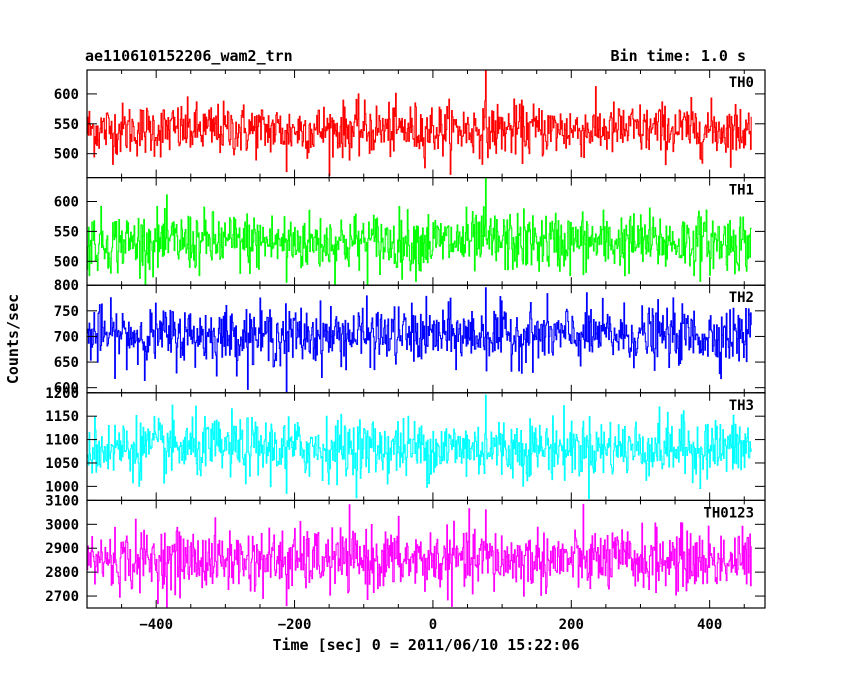 This screenshot has width=850, height=680. What do you see at coordinates (419, 123) in the screenshot?
I see `series-th0` at bounding box center [419, 123].